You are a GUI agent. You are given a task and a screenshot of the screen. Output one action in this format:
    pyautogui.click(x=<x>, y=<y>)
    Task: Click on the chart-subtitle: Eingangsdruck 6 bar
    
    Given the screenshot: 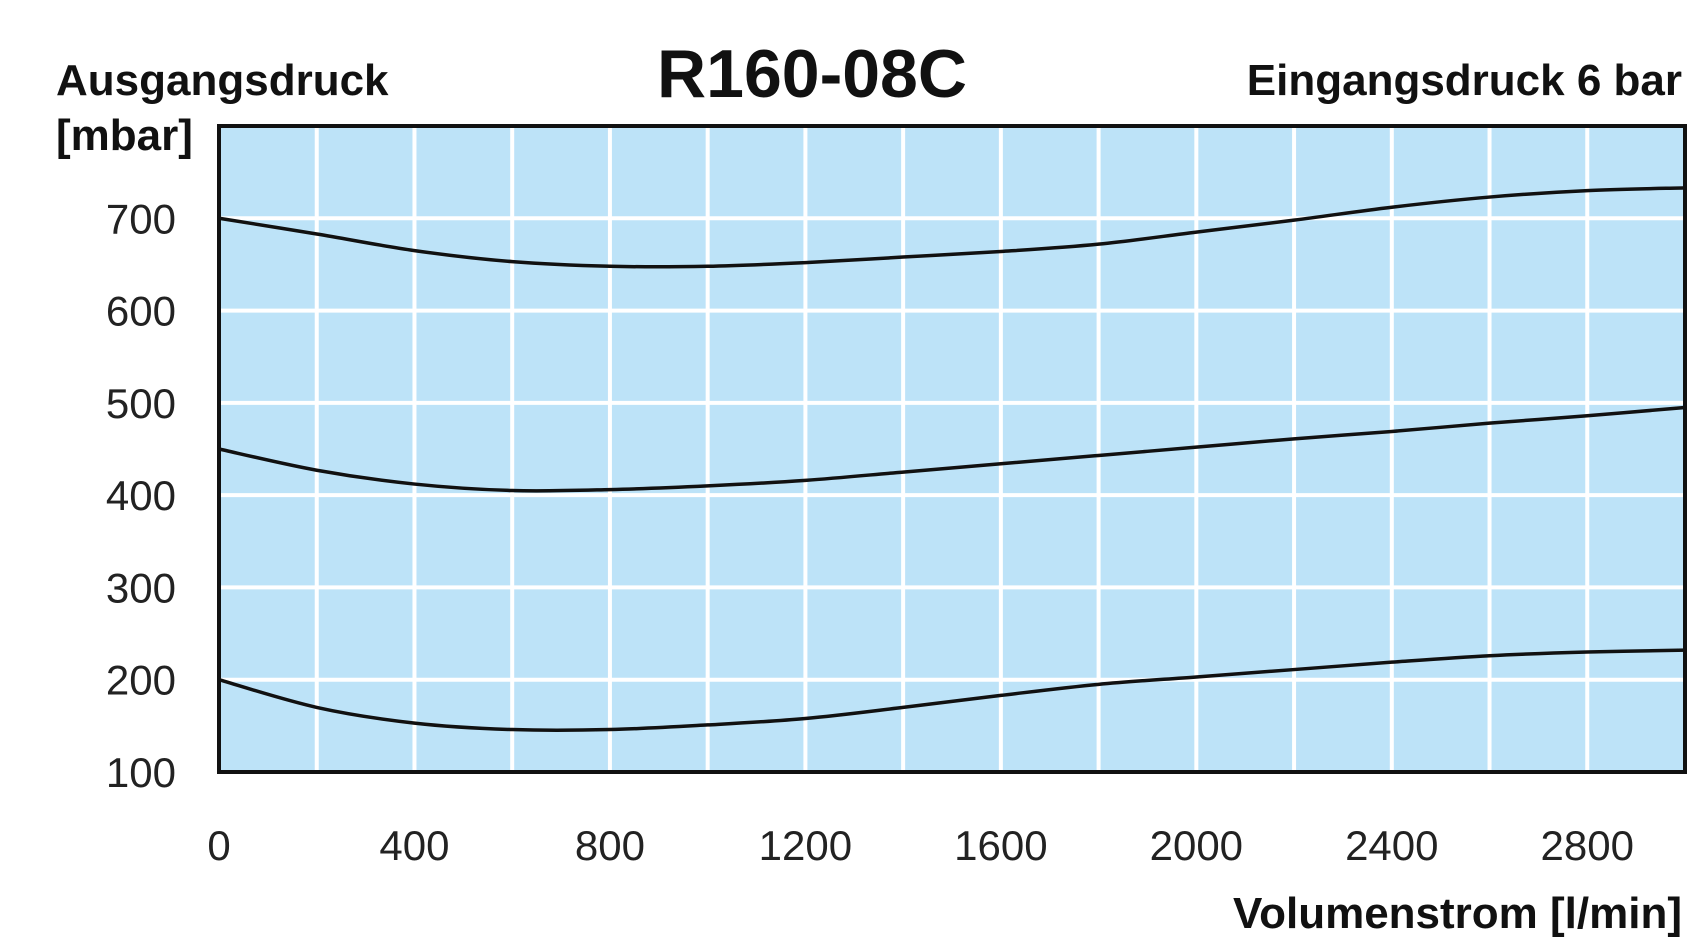 What is the action you would take?
    pyautogui.click(x=1464, y=80)
    